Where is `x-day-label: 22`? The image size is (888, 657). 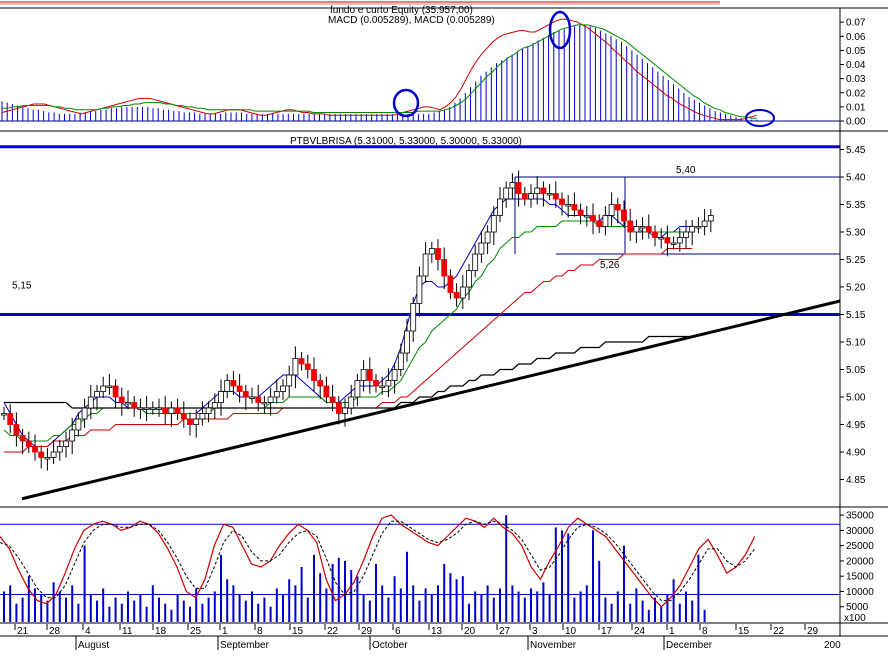 x-day-label: 22 is located at coordinates (779, 631).